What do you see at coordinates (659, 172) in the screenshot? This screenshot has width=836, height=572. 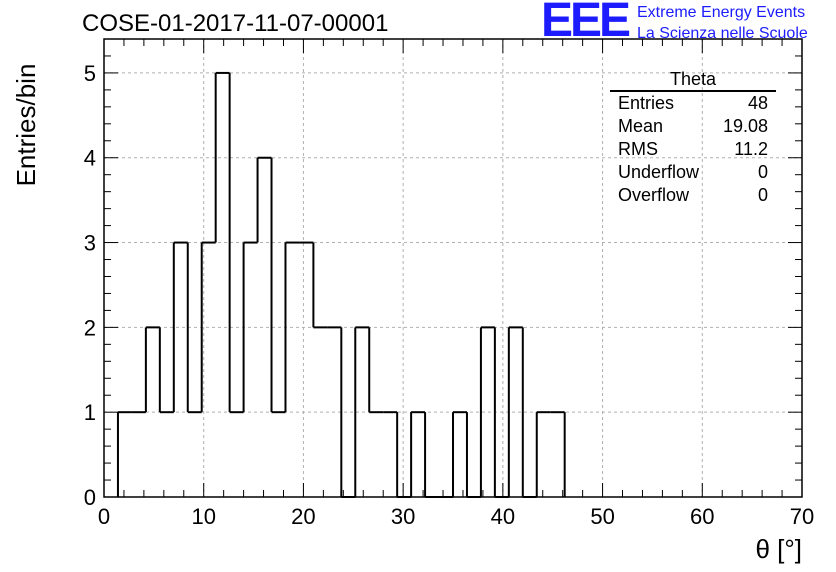 I see `stats-label: Underflow` at bounding box center [659, 172].